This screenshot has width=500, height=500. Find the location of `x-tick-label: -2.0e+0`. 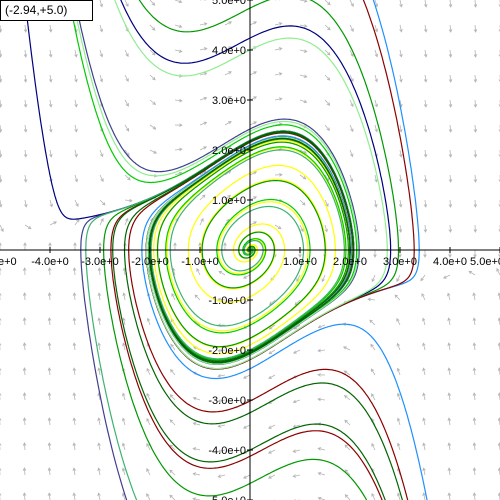

x-tick-label: -2.0e+0 is located at coordinates (150, 262).